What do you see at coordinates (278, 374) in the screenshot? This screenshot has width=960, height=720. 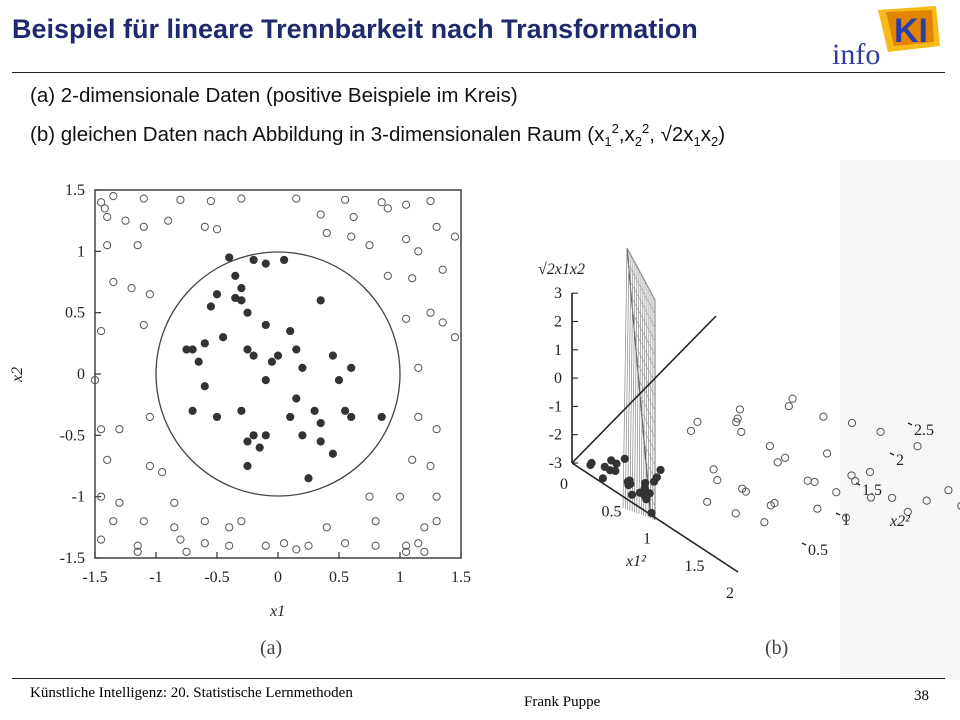 I see `panel-a-decision-circle` at bounding box center [278, 374].